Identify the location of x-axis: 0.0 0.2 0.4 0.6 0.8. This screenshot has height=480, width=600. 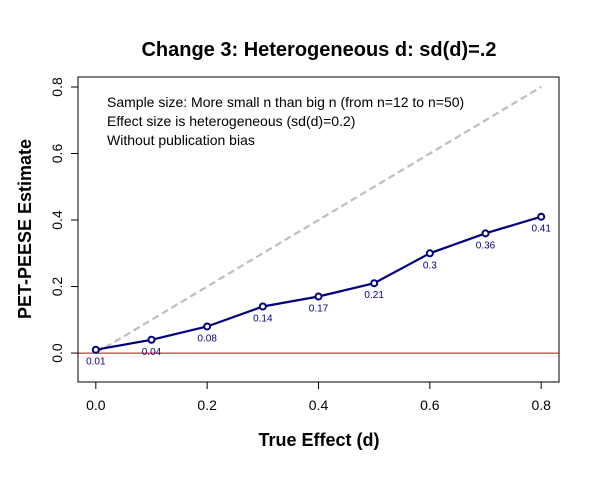
(318, 397).